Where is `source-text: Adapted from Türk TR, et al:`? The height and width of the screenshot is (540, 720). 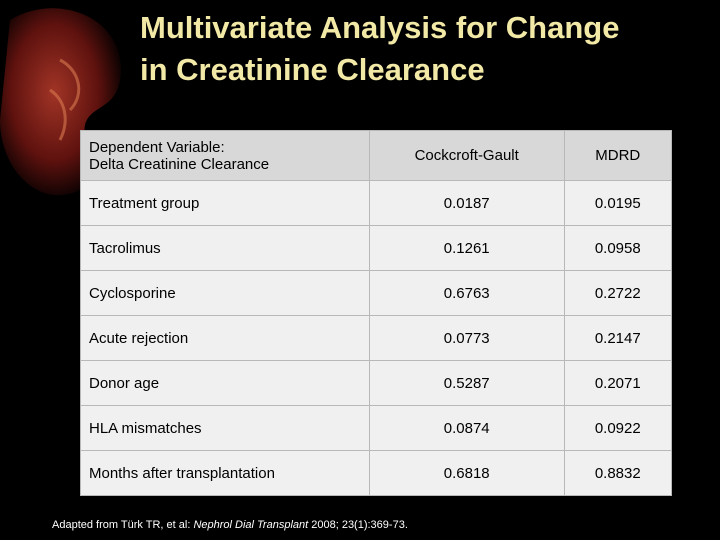
source-text: Adapted from Türk TR, et al: is located at coordinates (123, 525).